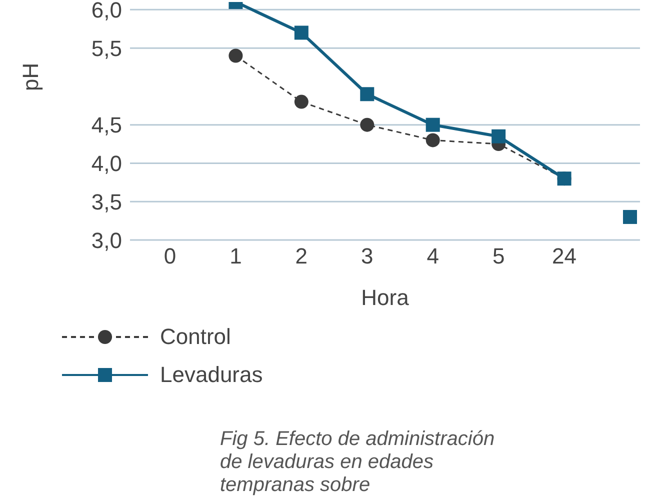  What do you see at coordinates (195, 337) in the screenshot?
I see `legend-label: Control` at bounding box center [195, 337].